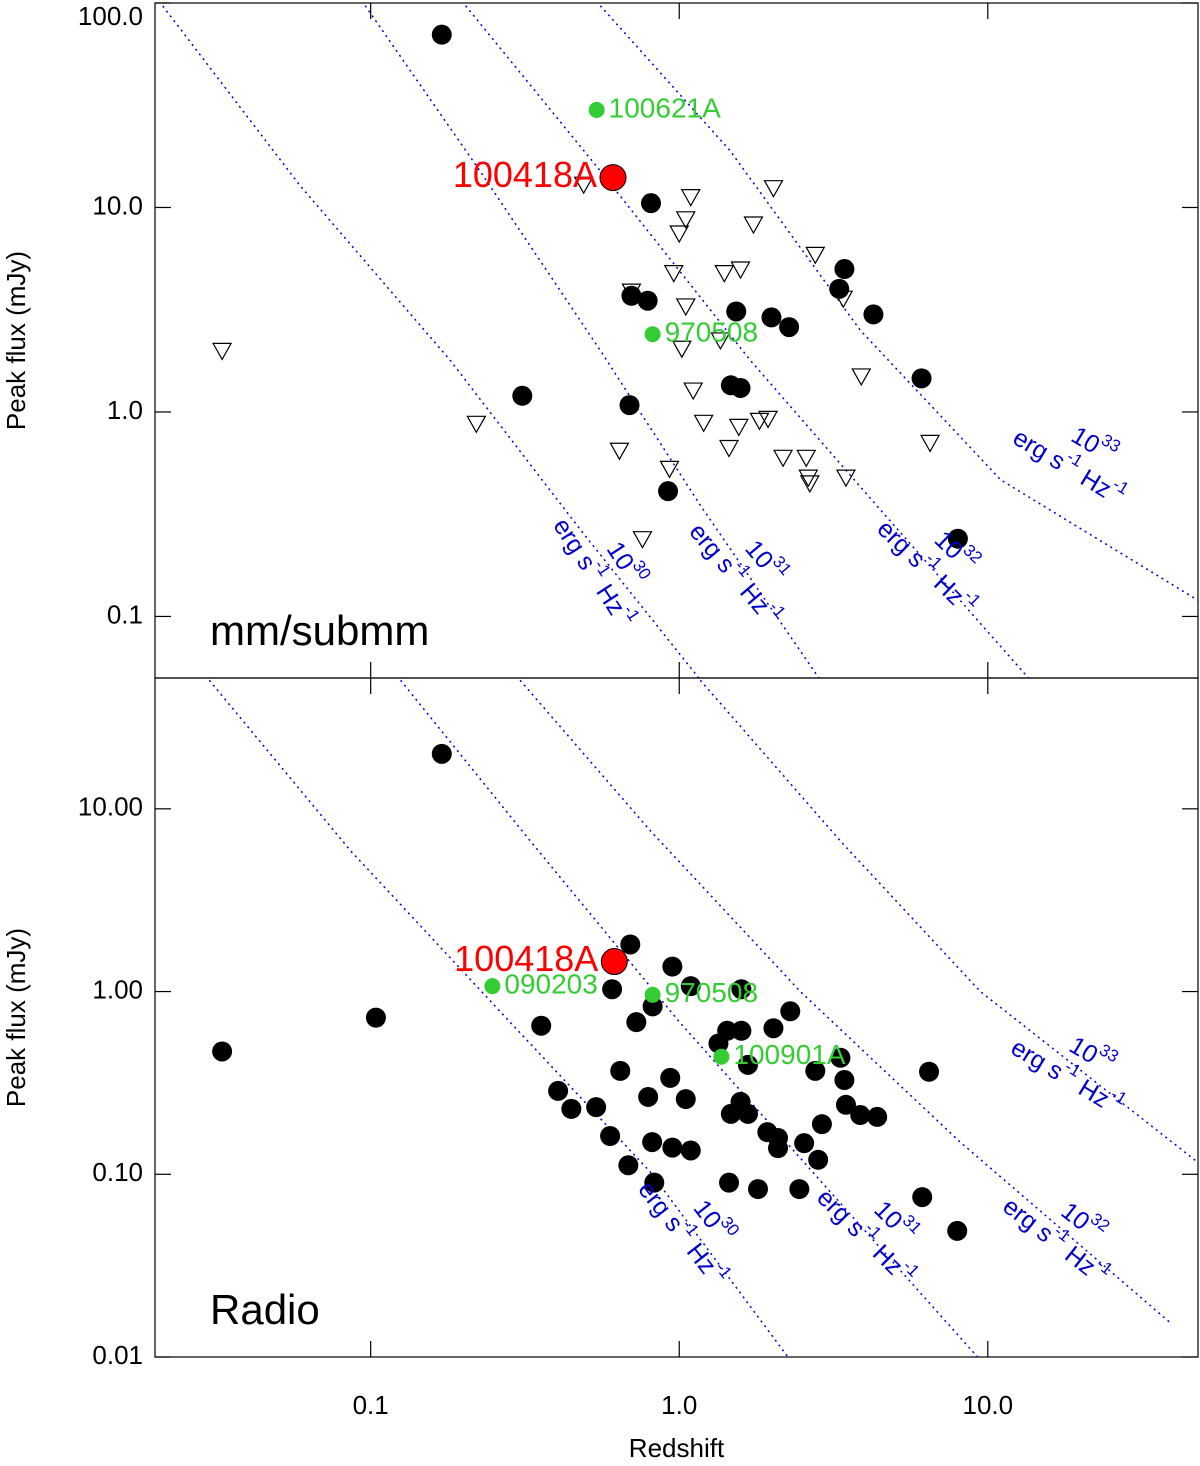 The image size is (1200, 1466). I want to click on y-tick-label: 0.1, so click(125, 614).